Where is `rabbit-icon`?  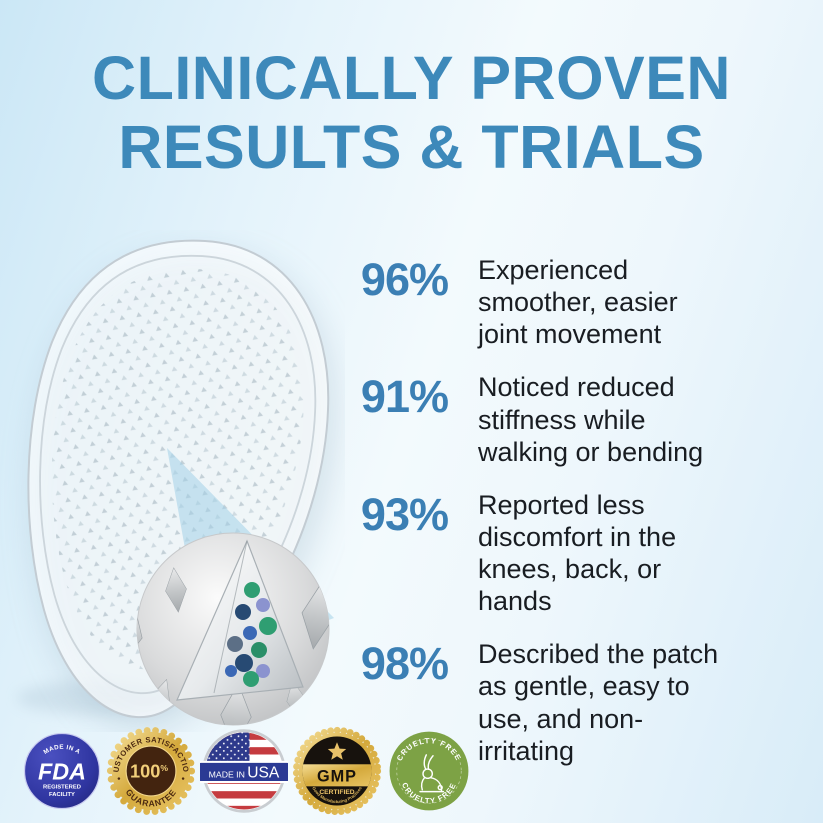 rabbit-icon is located at coordinates (432, 773).